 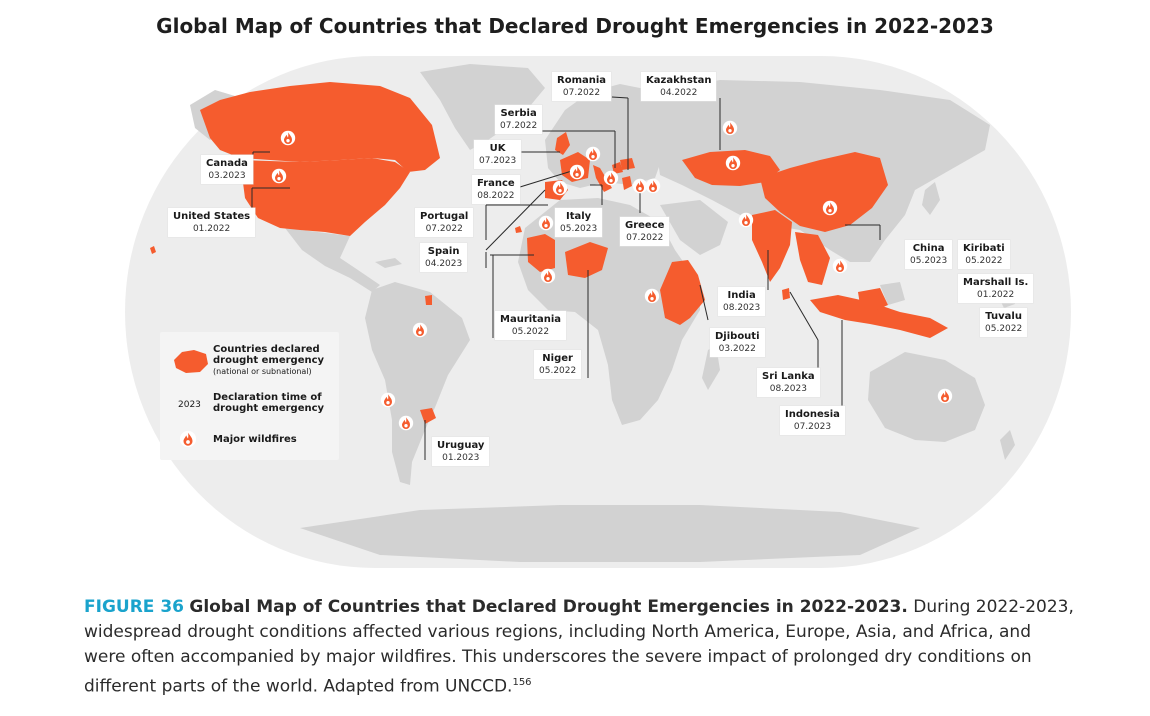 What do you see at coordinates (417, 383) in the screenshot?
I see `south-america` at bounding box center [417, 383].